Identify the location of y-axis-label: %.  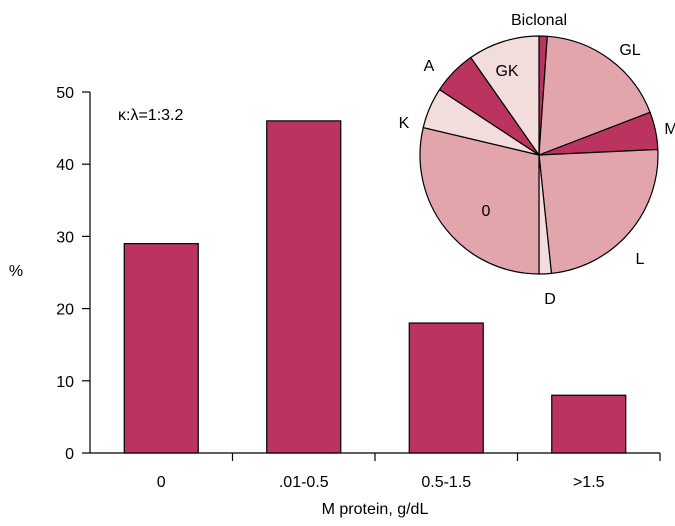
(16, 271).